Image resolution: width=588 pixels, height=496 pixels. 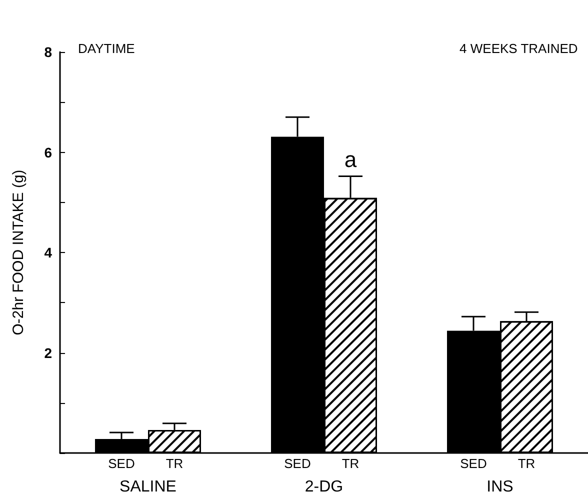 I want to click on y-tick-label: 6, so click(x=48, y=152).